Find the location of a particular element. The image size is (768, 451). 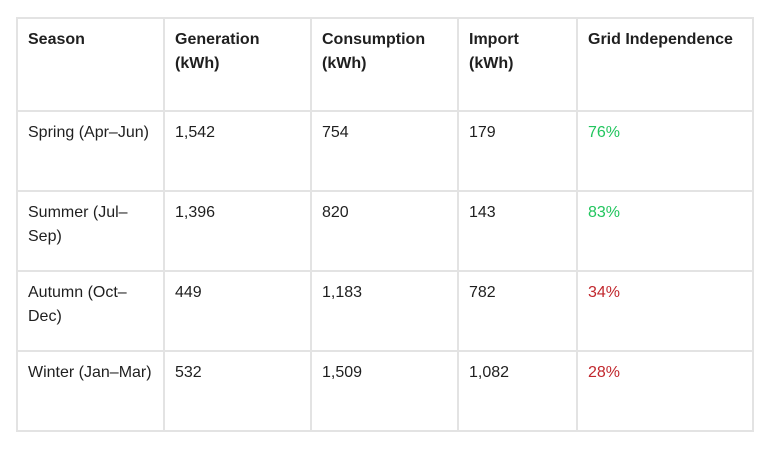

cell-consumption: 1,183 is located at coordinates (384, 311).